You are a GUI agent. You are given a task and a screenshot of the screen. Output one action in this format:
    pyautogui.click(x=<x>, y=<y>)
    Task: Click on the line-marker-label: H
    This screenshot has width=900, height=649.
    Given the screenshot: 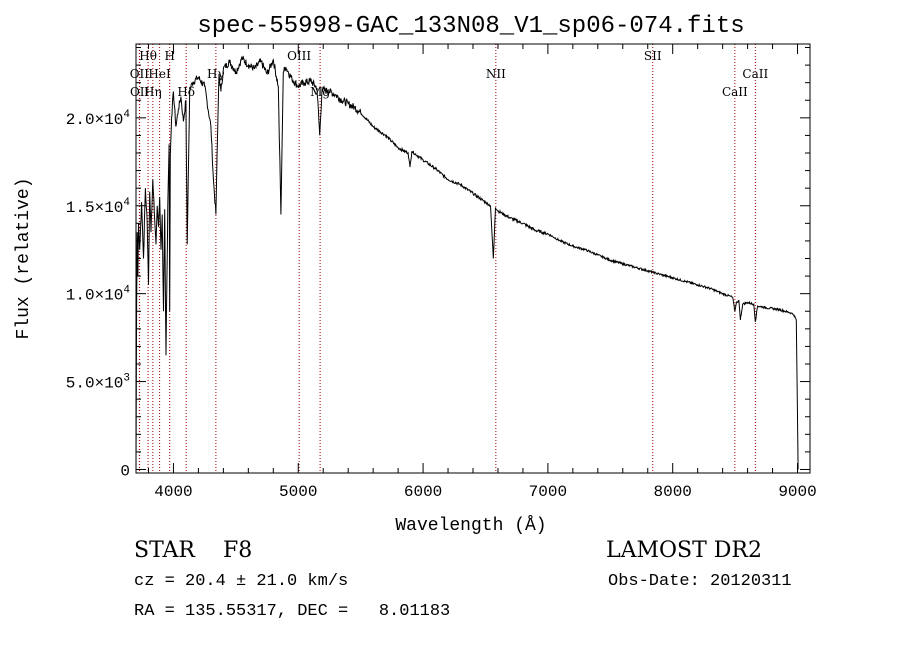 What is the action you would take?
    pyautogui.click(x=169, y=56)
    